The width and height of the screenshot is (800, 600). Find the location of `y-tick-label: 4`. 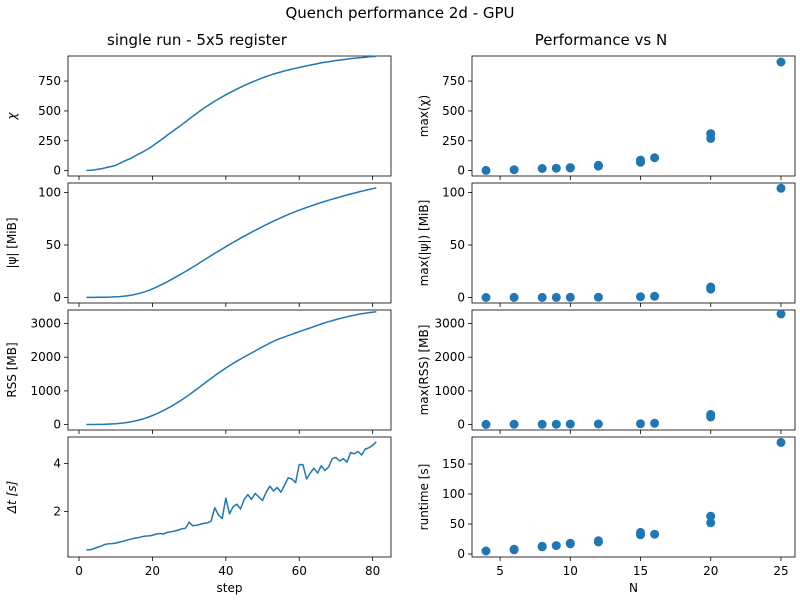

y-tick-label: 4 is located at coordinates (57, 463).